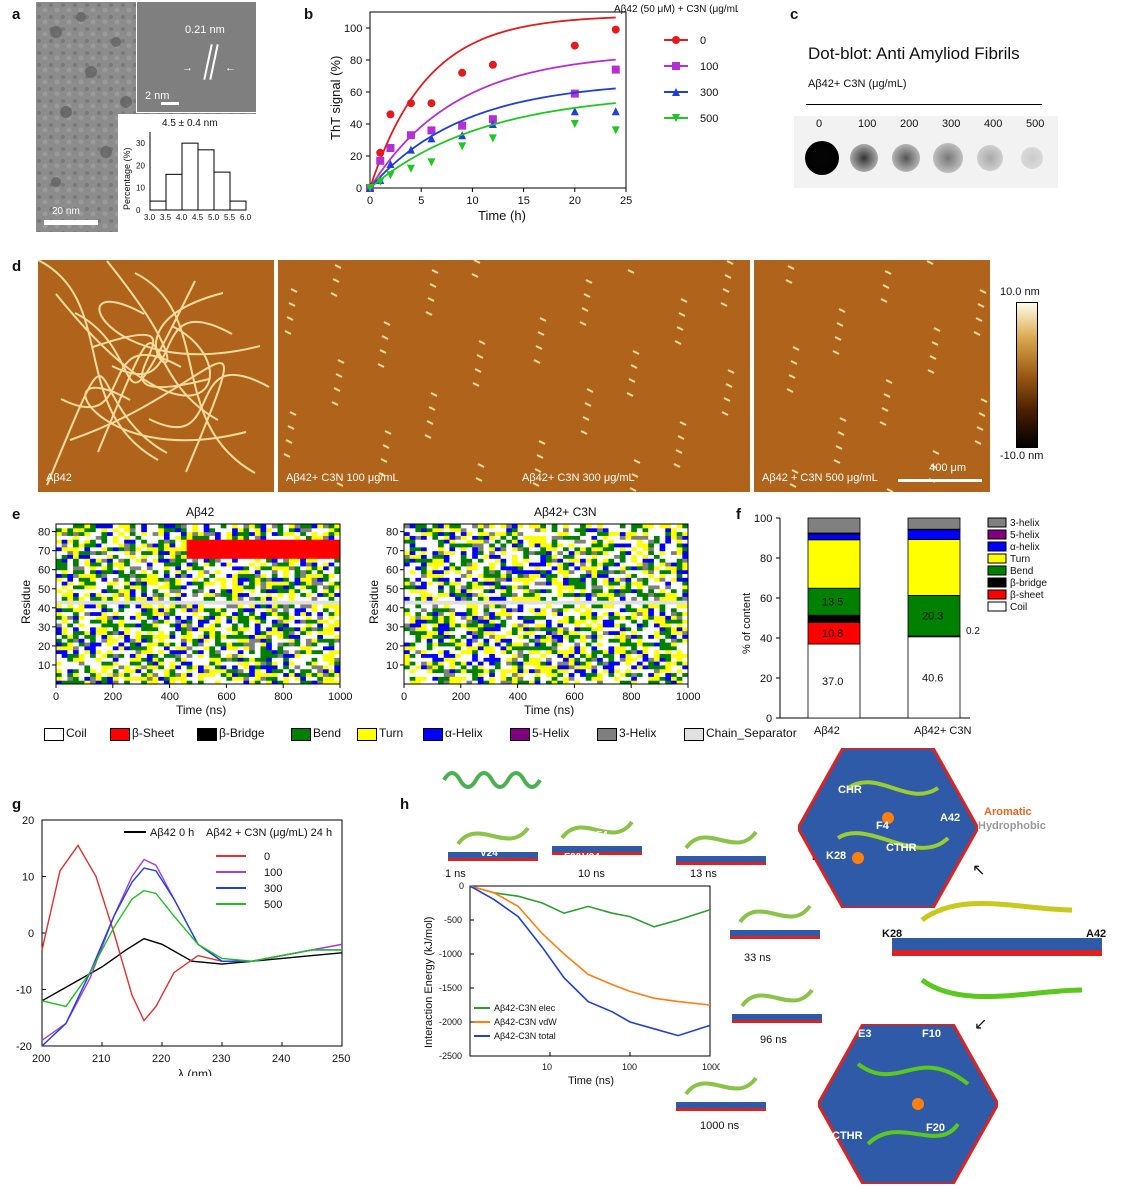 The width and height of the screenshot is (1126, 1189). I want to click on label-f20-bottom: F20, so click(935, 1128).